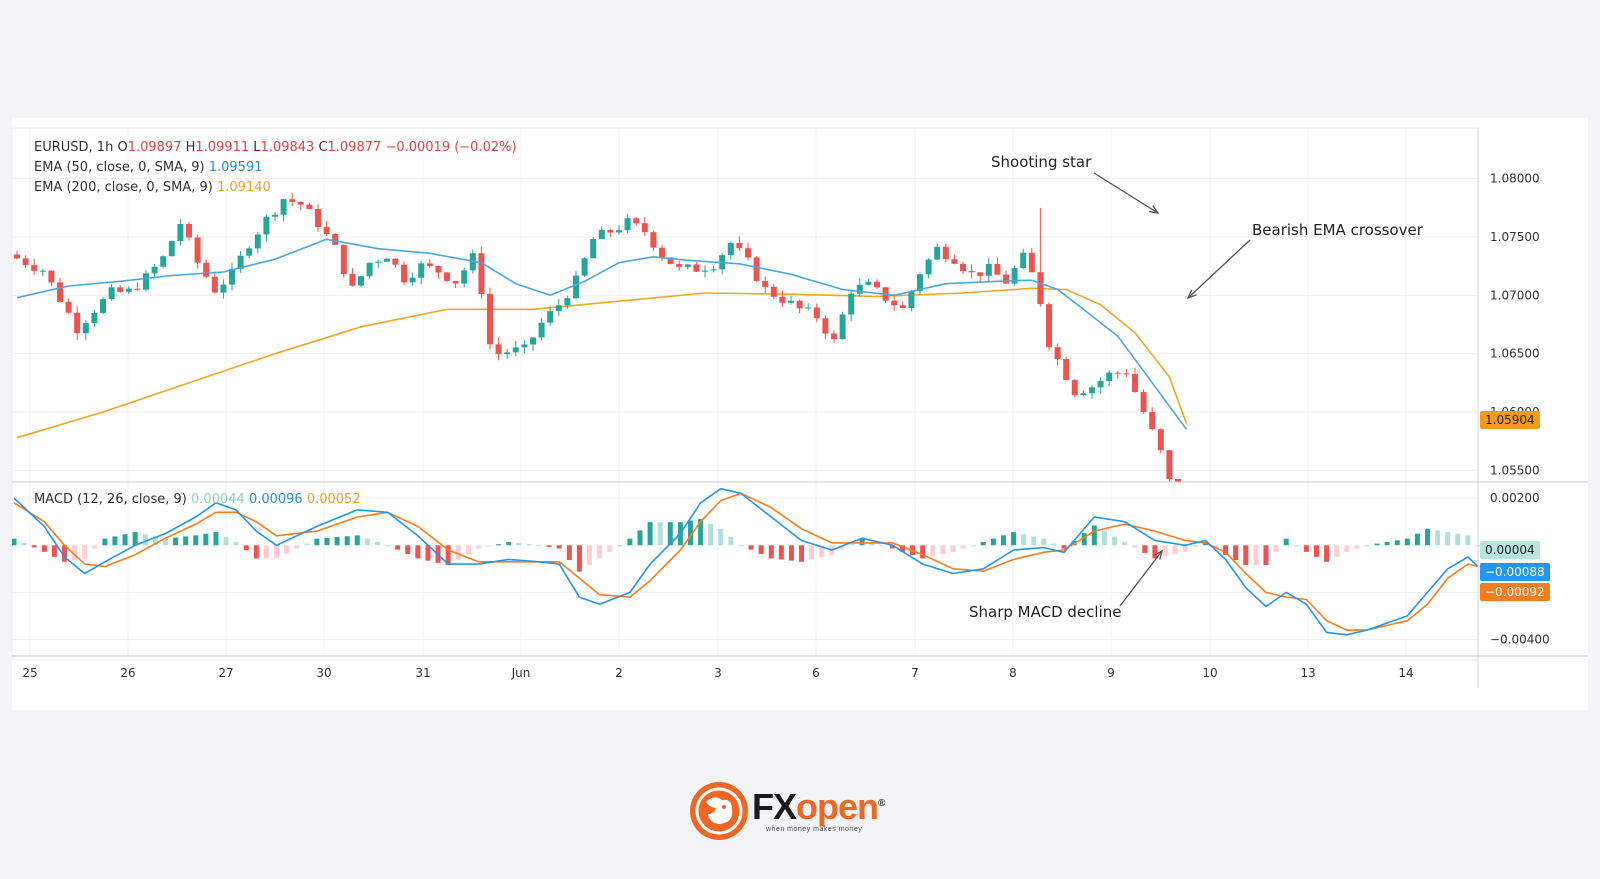  I want to click on time-tick-label: 13, so click(1307, 673).